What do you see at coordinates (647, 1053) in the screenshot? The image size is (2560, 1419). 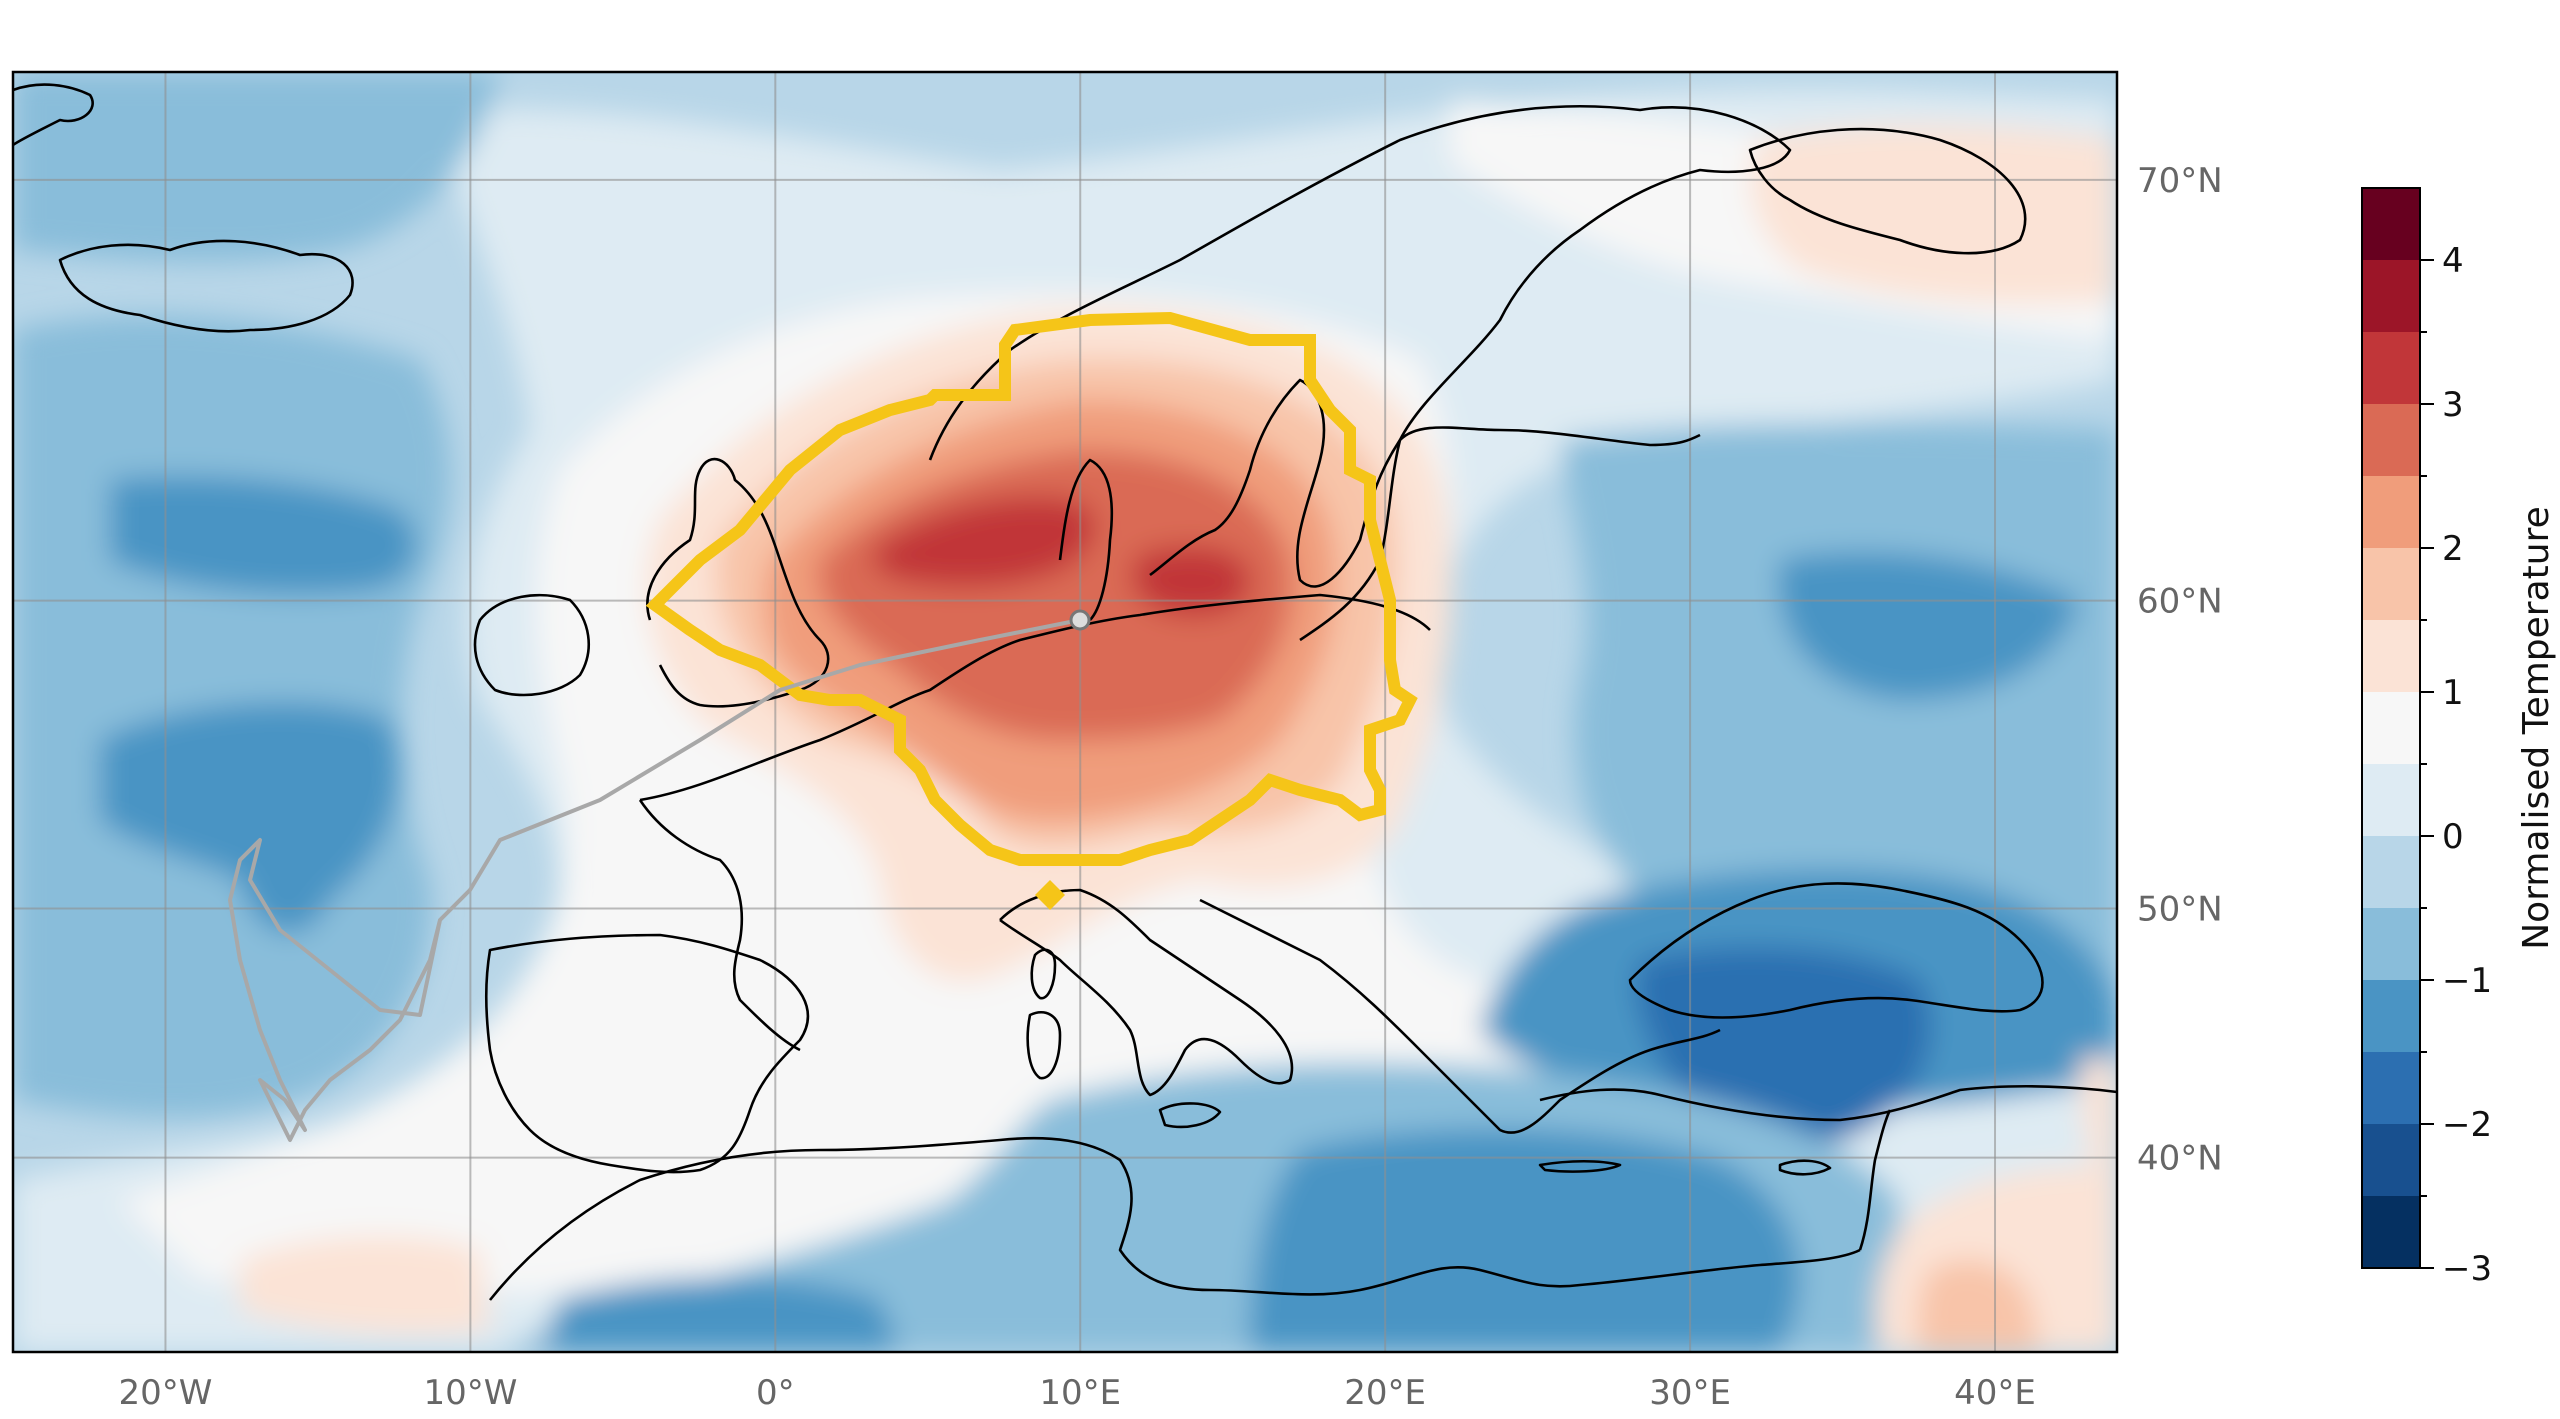 I see `coastline-iberia` at bounding box center [647, 1053].